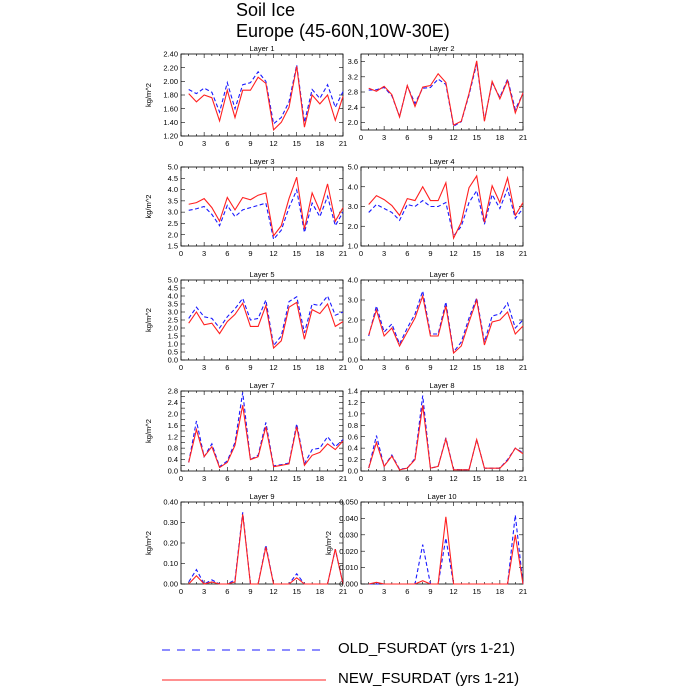 The width and height of the screenshot is (700, 700). I want to click on y-tick-label: 1.6, so click(173, 425).